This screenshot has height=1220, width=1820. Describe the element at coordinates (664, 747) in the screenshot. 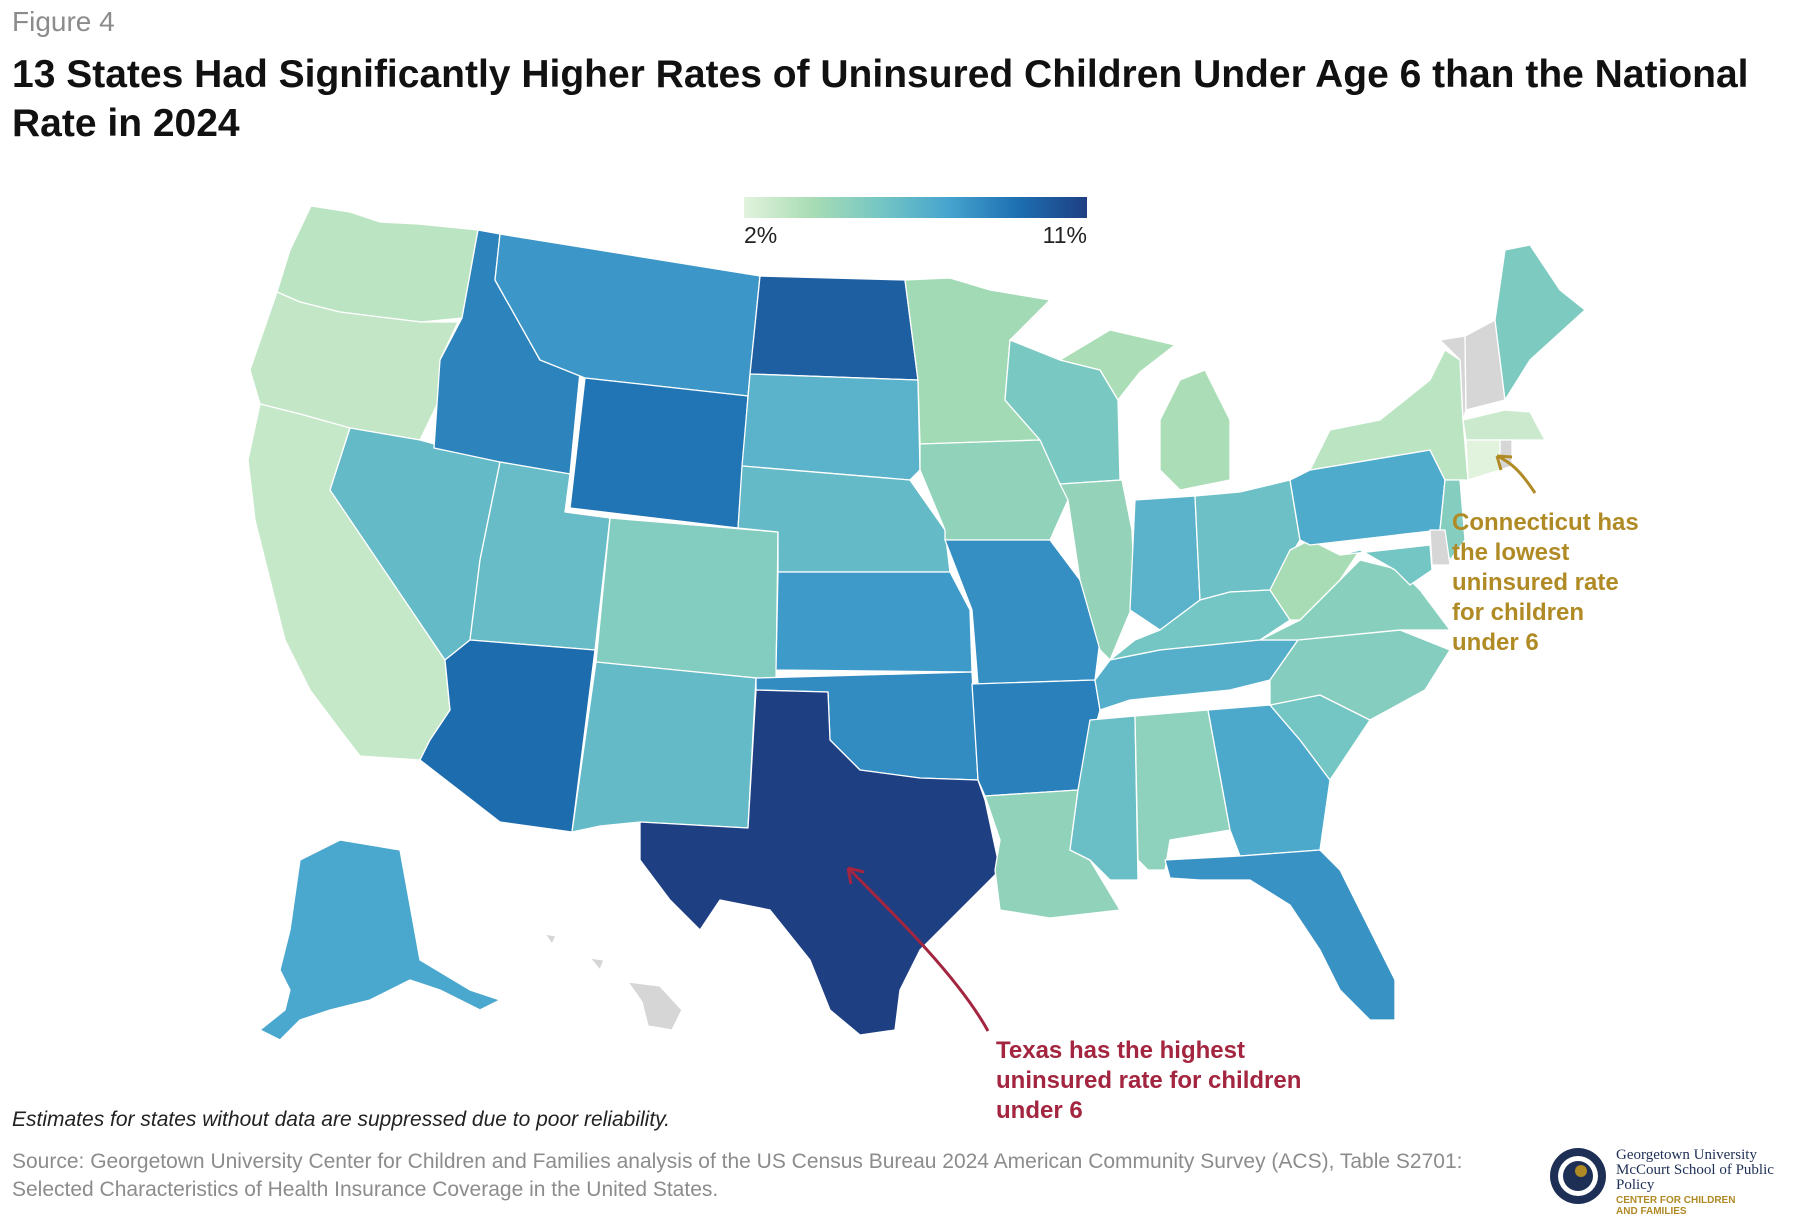

I see `state-nm` at that location.